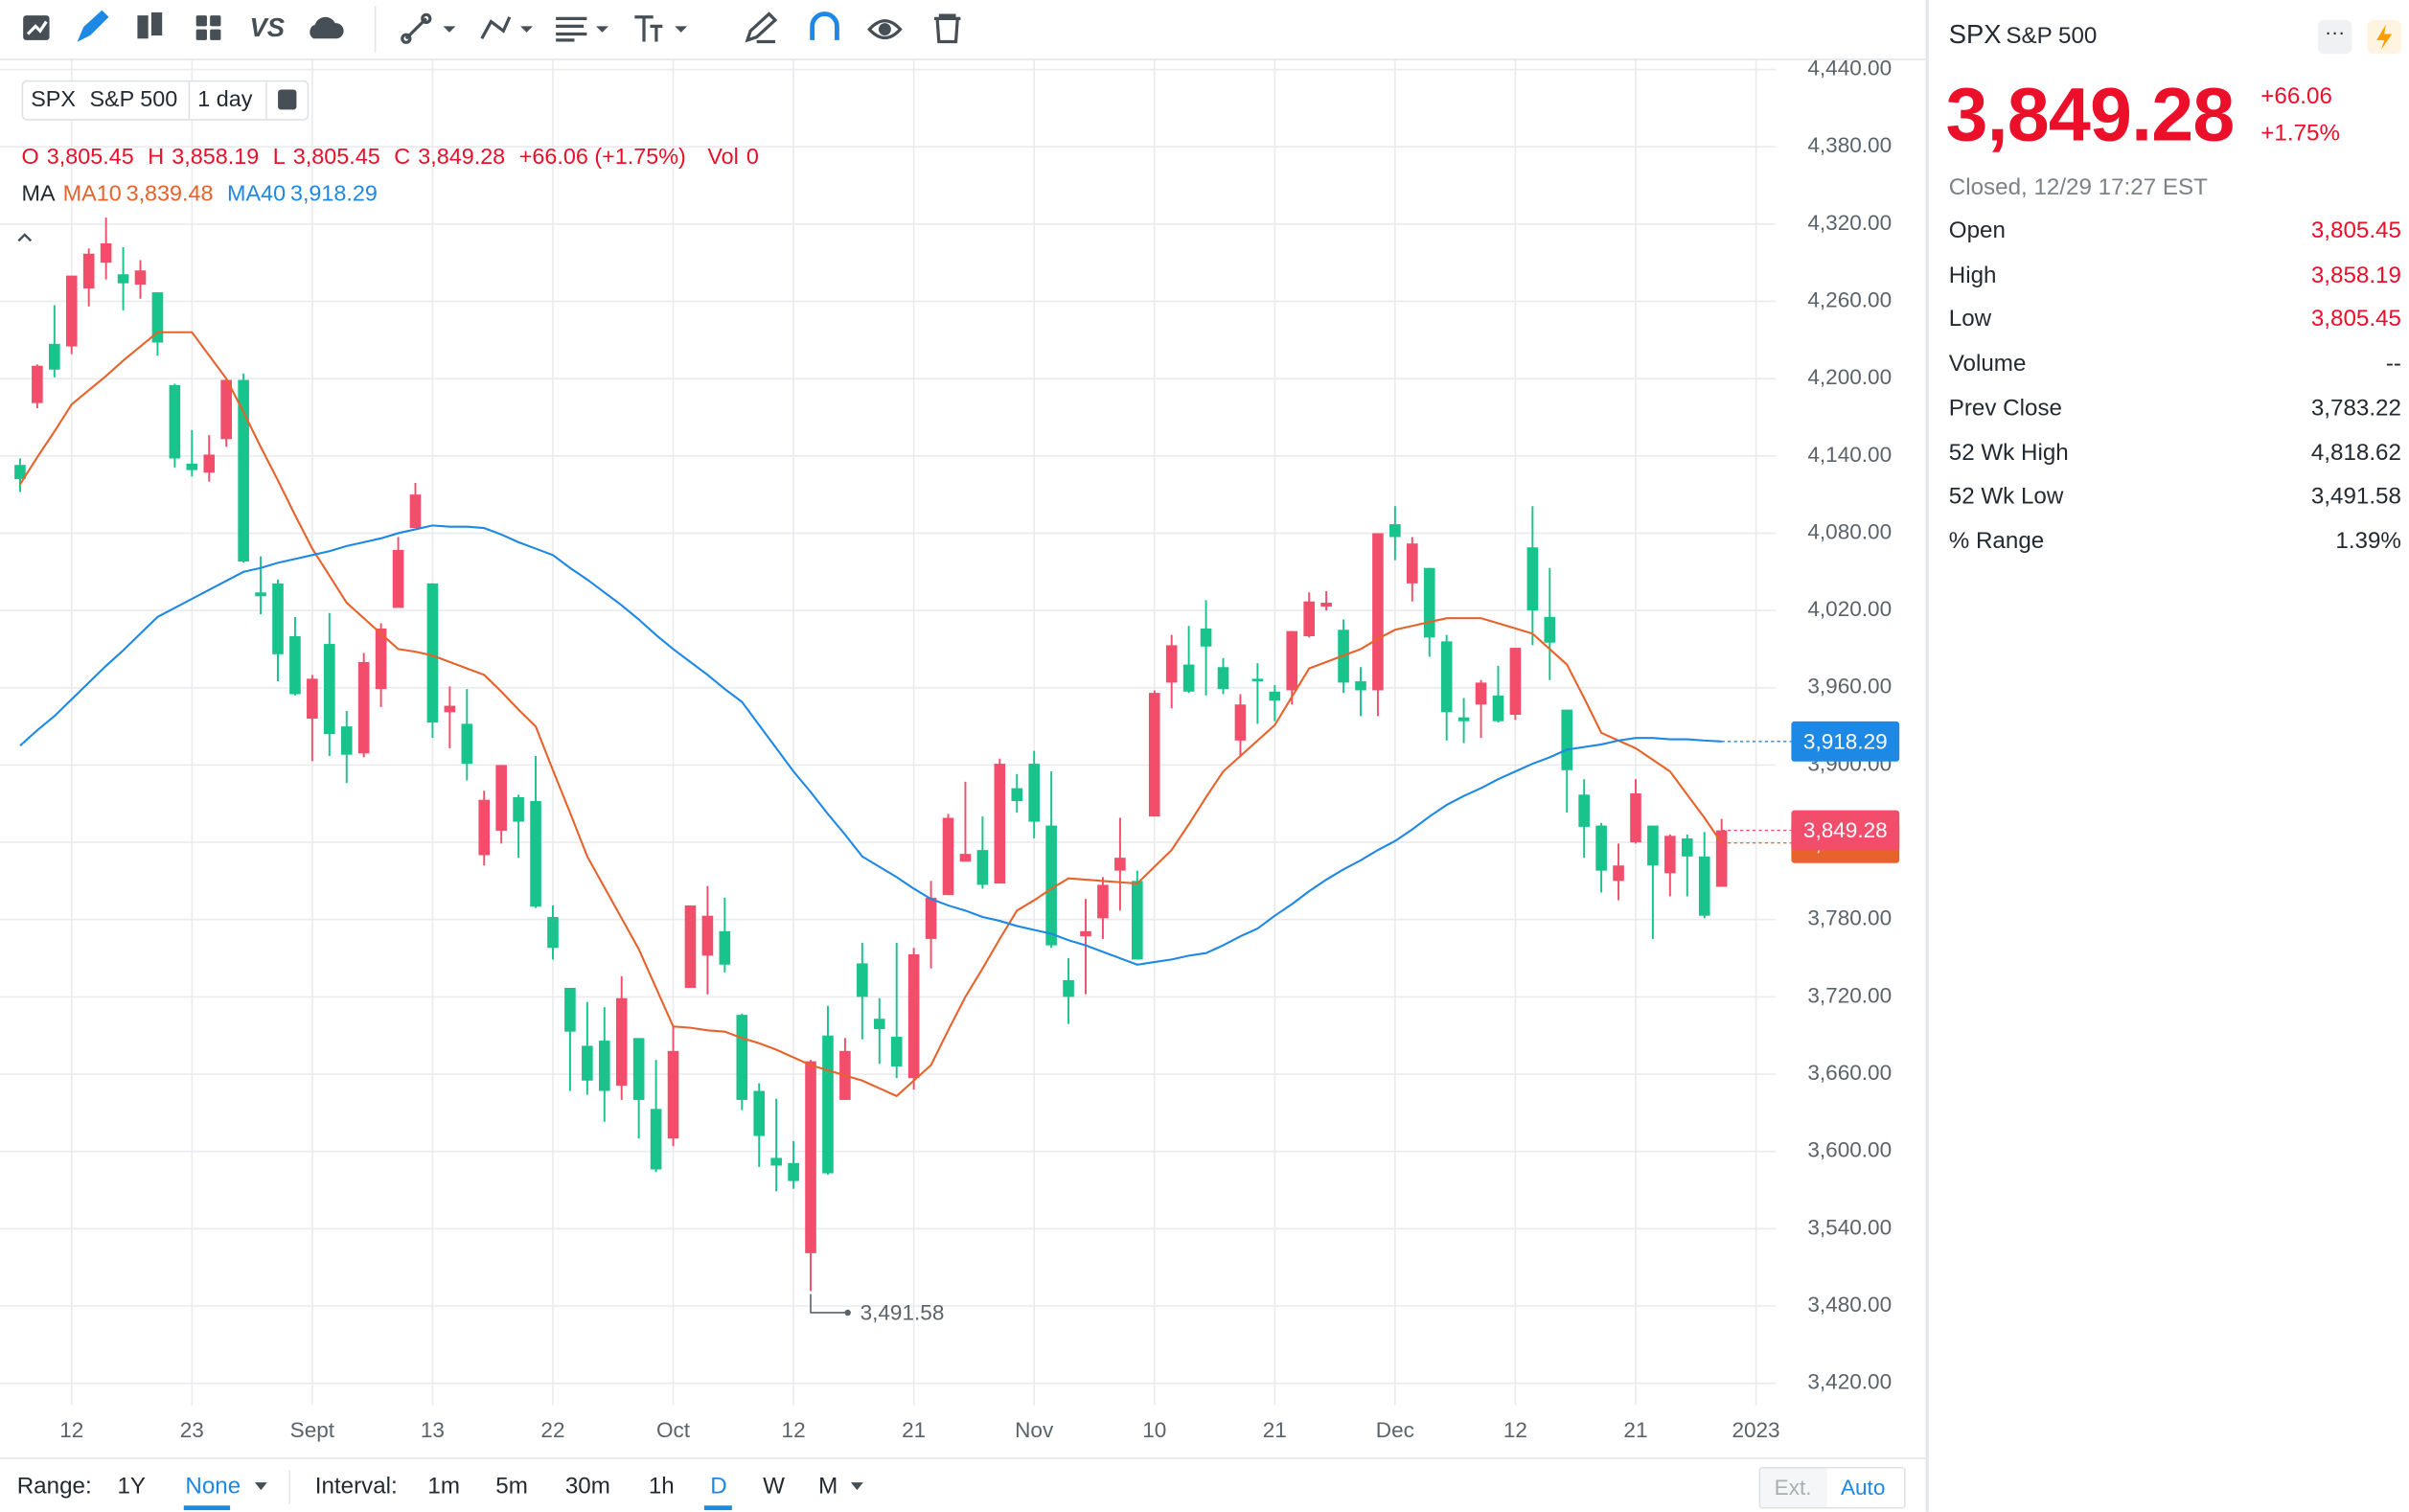 The height and width of the screenshot is (1512, 2409). What do you see at coordinates (165, 101) in the screenshot?
I see `legend-box: SPX S&P 500 1 day` at bounding box center [165, 101].